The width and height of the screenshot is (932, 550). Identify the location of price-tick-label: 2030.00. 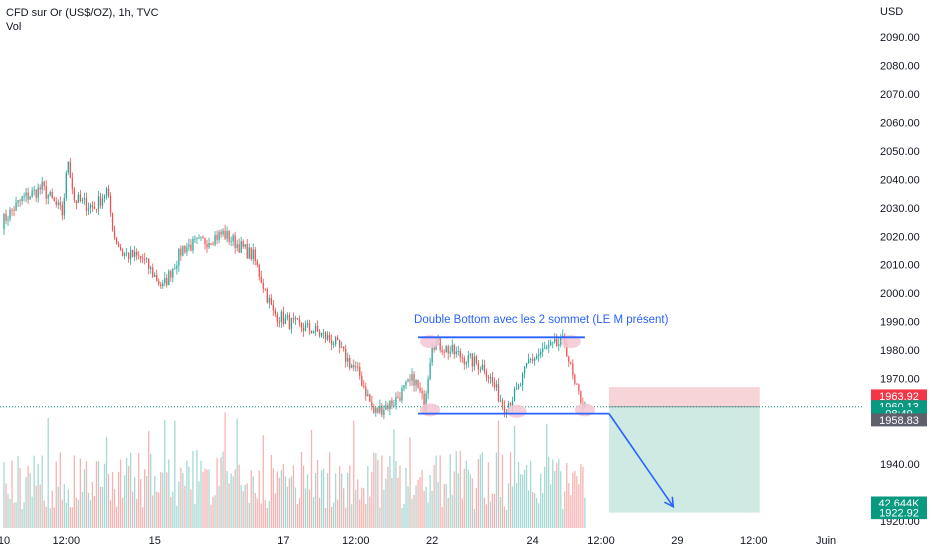
(900, 209).